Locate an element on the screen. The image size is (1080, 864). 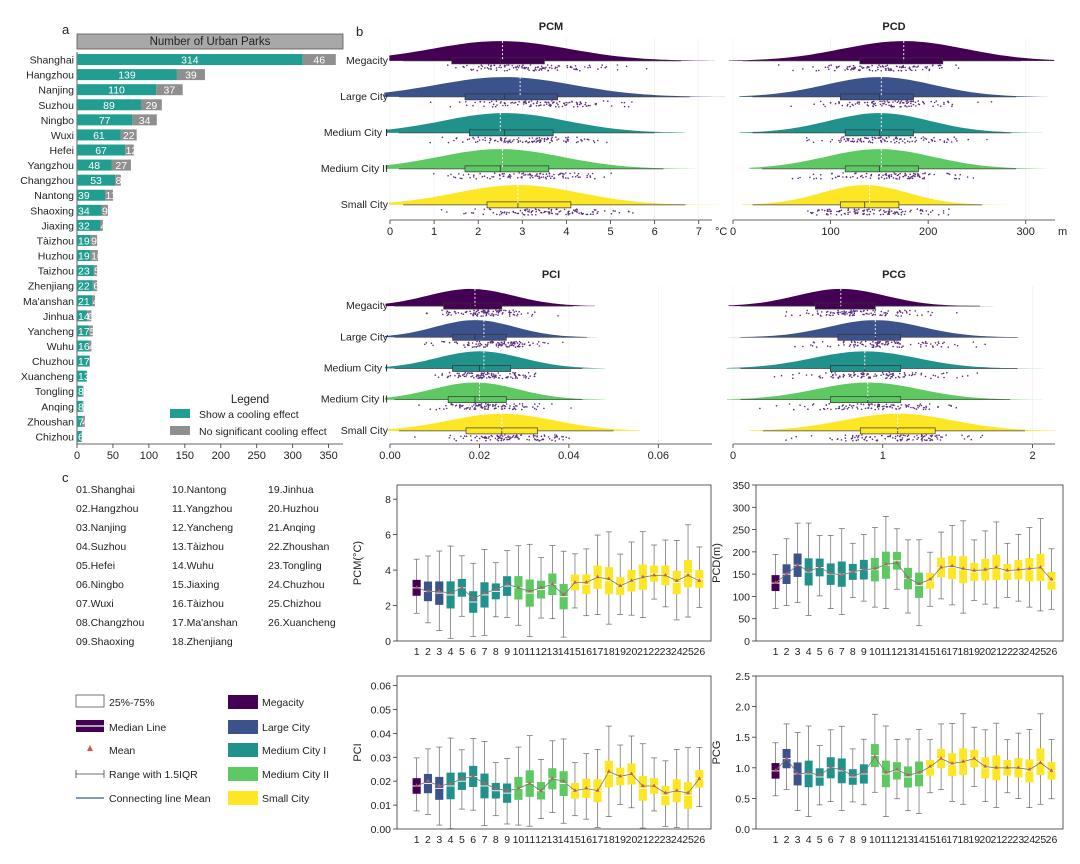
panel-a-category-label: Anqing is located at coordinates (57, 407).